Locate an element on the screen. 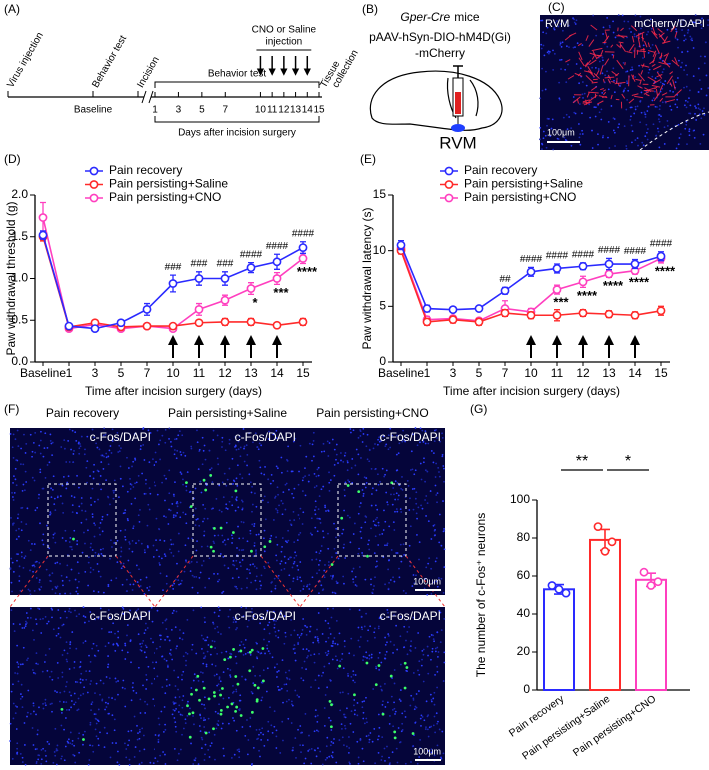 The image size is (709, 770). micrograph is located at coordinates (82, 511).